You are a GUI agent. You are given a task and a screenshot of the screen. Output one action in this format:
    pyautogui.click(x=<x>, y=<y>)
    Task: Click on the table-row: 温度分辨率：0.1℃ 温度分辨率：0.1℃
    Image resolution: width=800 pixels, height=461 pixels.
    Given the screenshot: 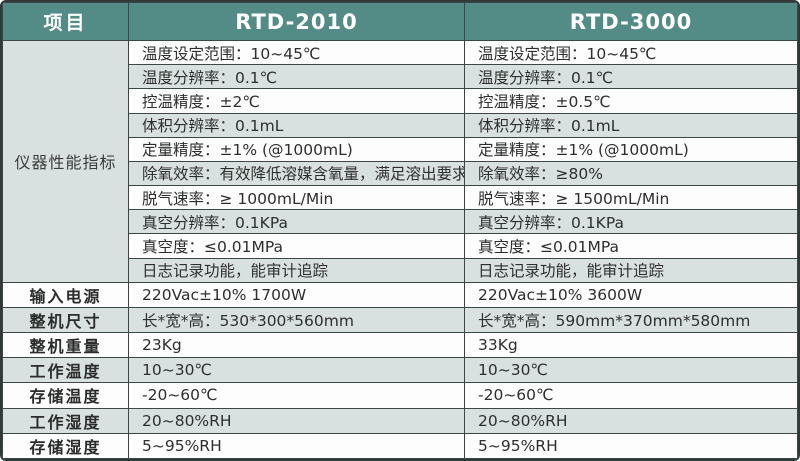 What is the action you would take?
    pyautogui.click(x=400, y=77)
    